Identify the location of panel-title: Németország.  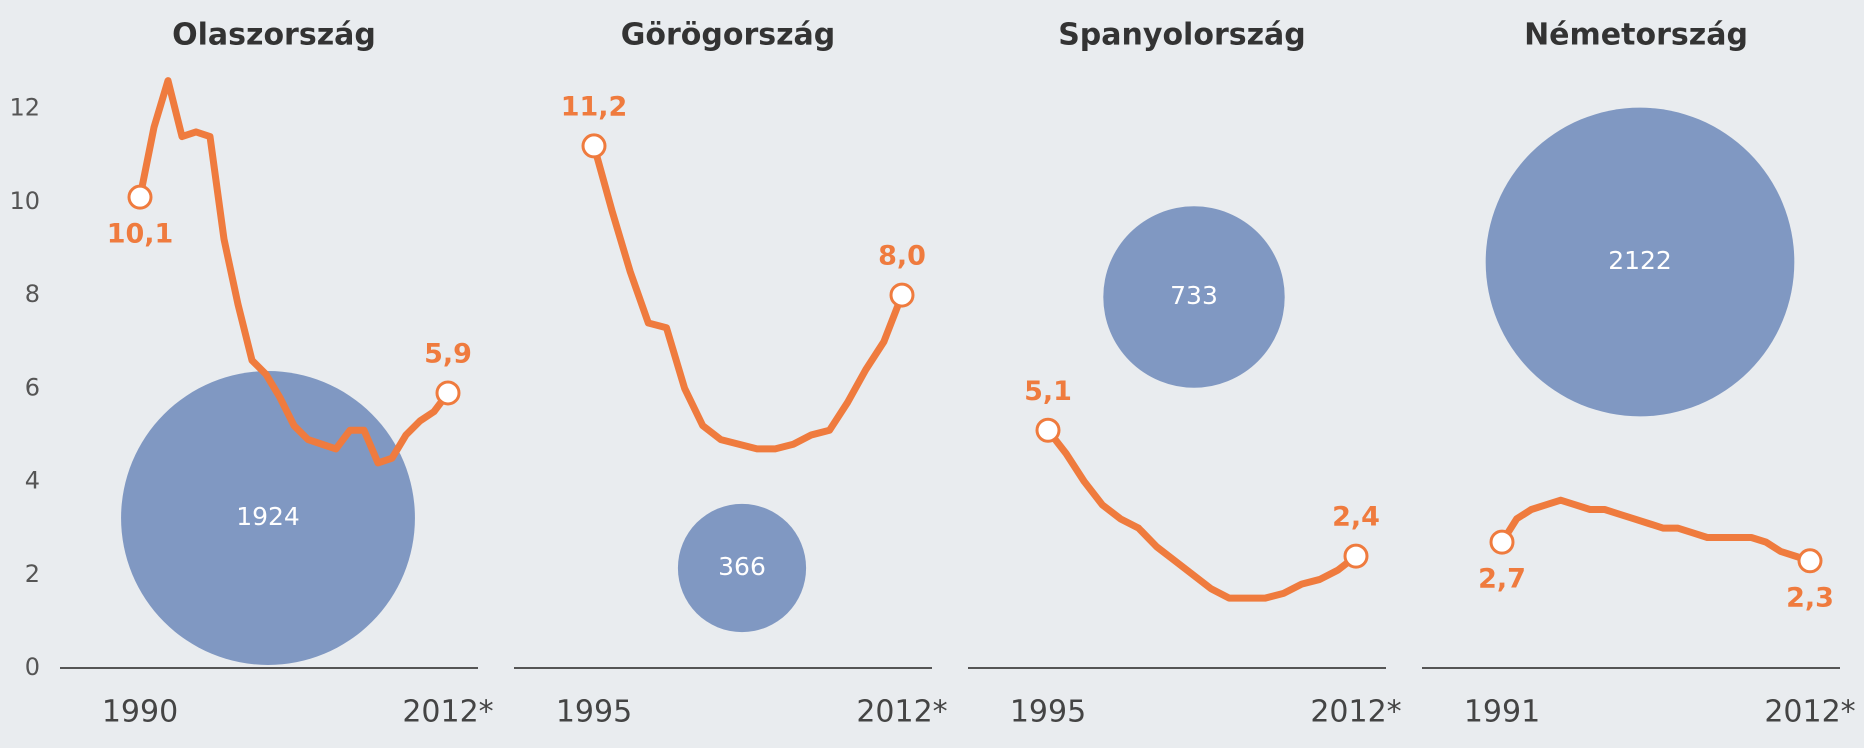
(1636, 35).